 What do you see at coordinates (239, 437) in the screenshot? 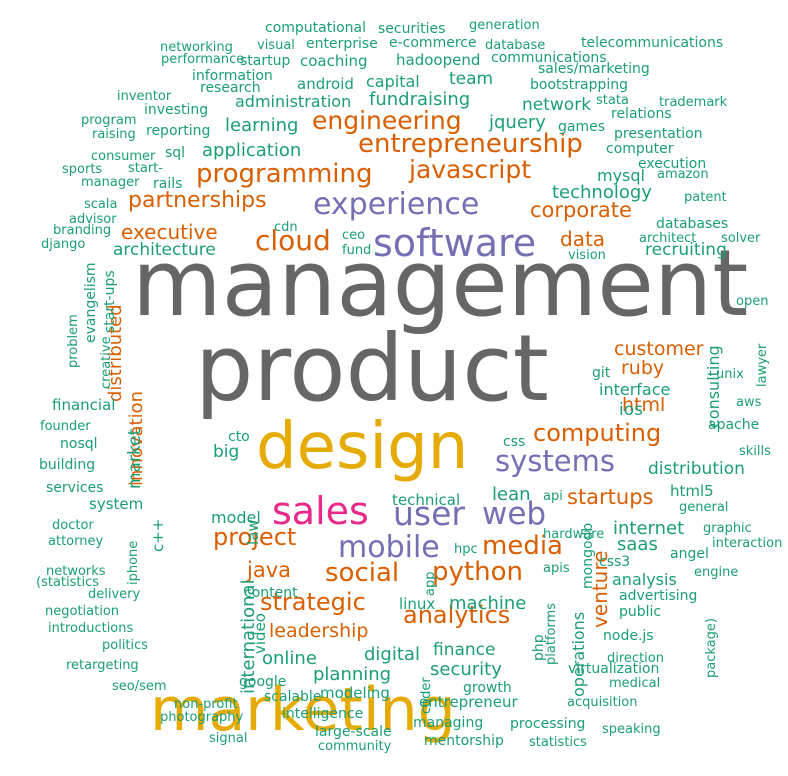
I see `word-cto: cto` at bounding box center [239, 437].